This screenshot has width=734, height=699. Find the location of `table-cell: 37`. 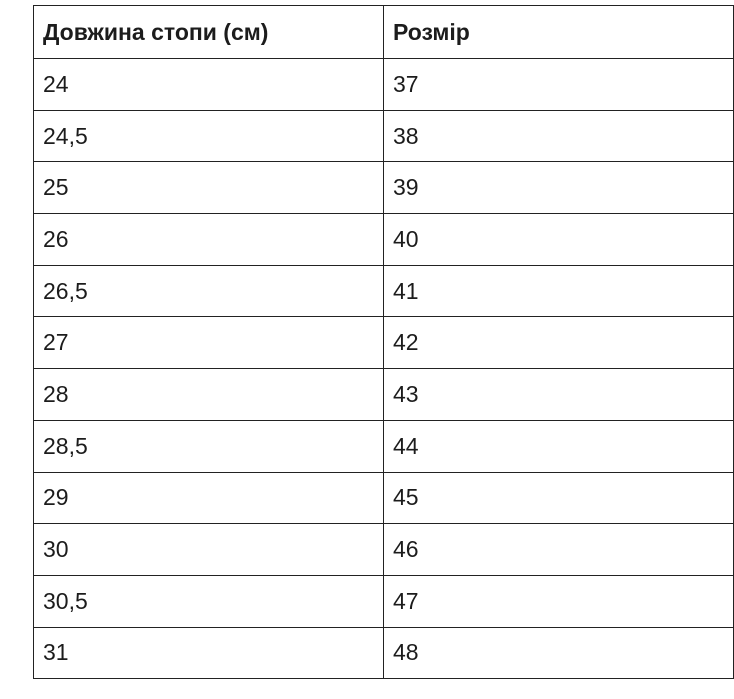

table-cell: 37 is located at coordinates (558, 84).